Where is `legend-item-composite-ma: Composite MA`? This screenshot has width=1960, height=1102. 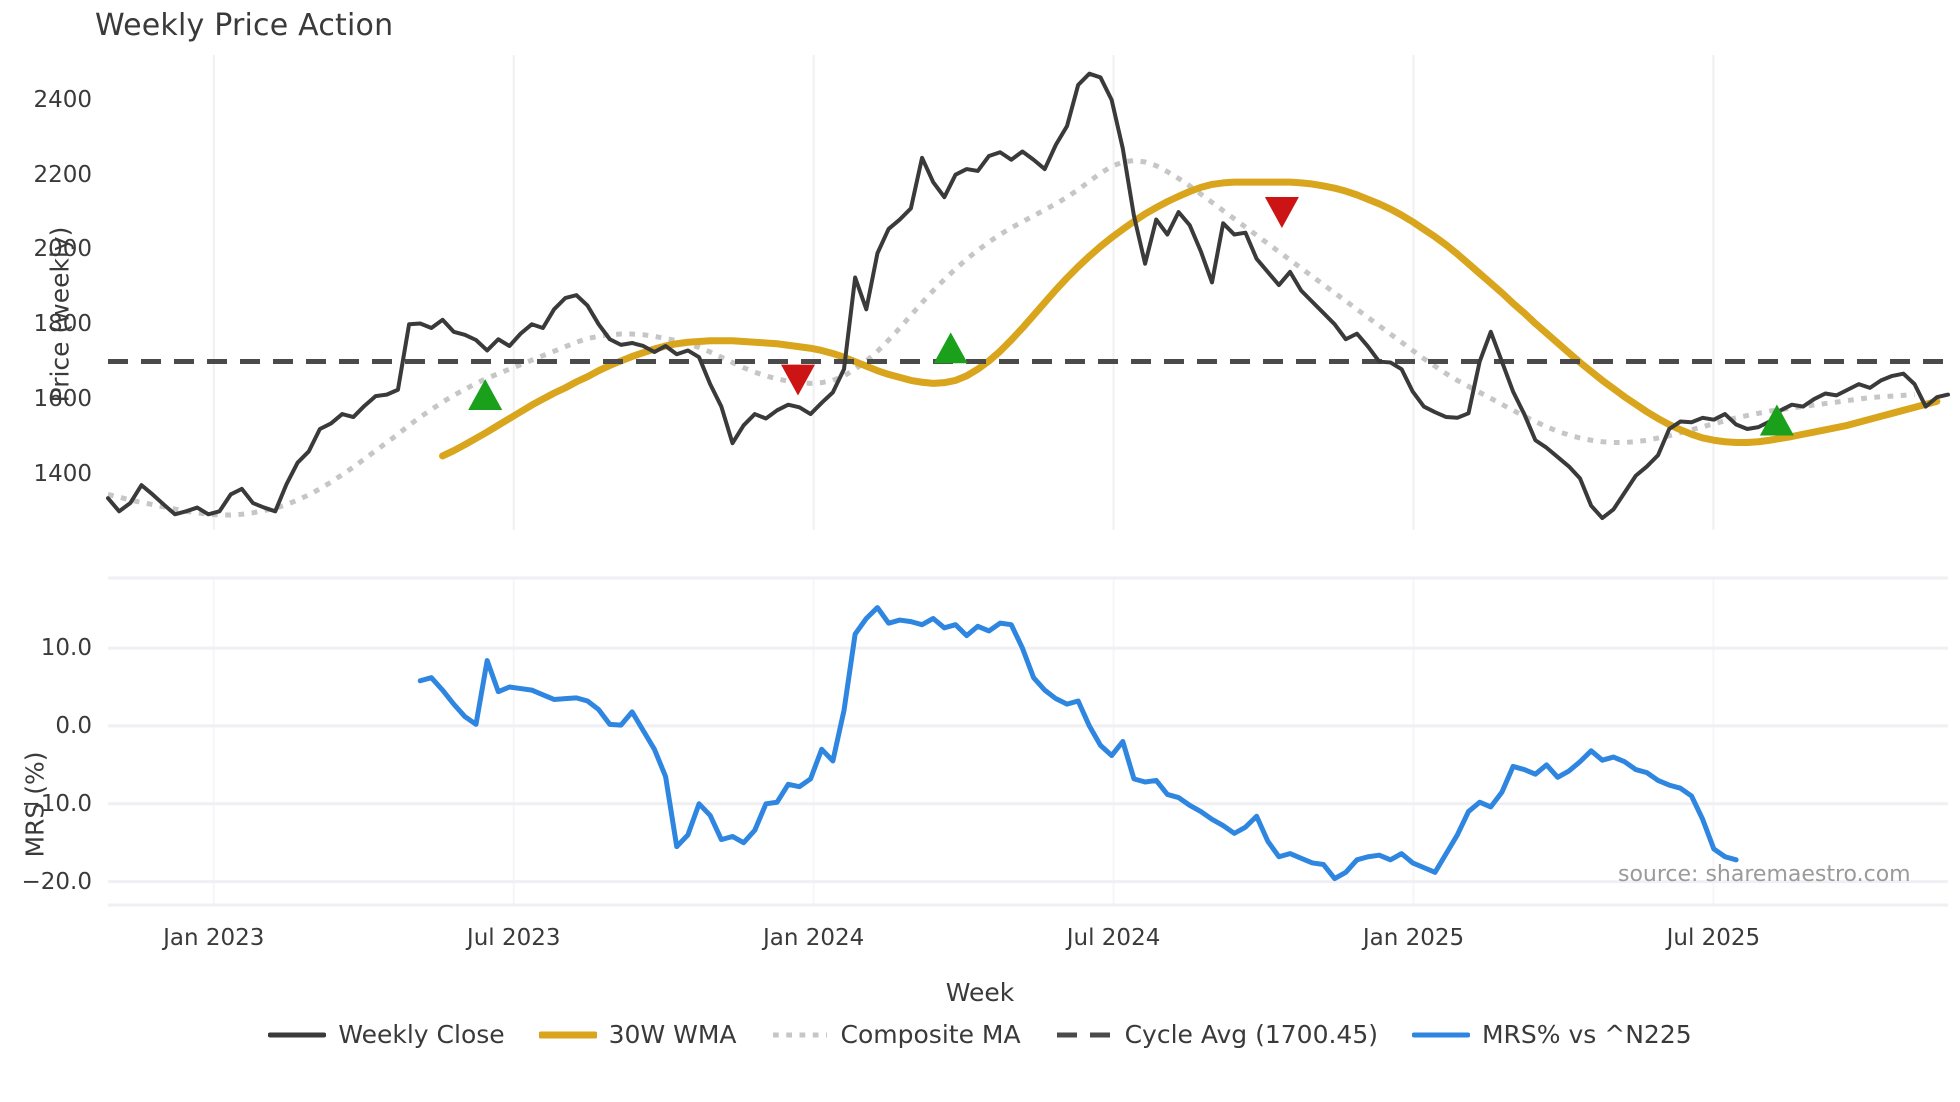
legend-item-composite-ma: Composite MA is located at coordinates (896, 1034).